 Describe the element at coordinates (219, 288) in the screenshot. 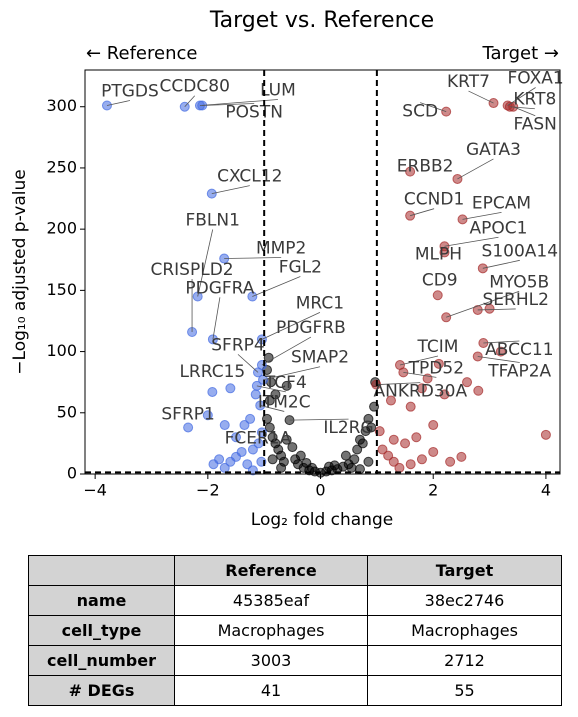

I see `point-label: PDGFRA` at that location.